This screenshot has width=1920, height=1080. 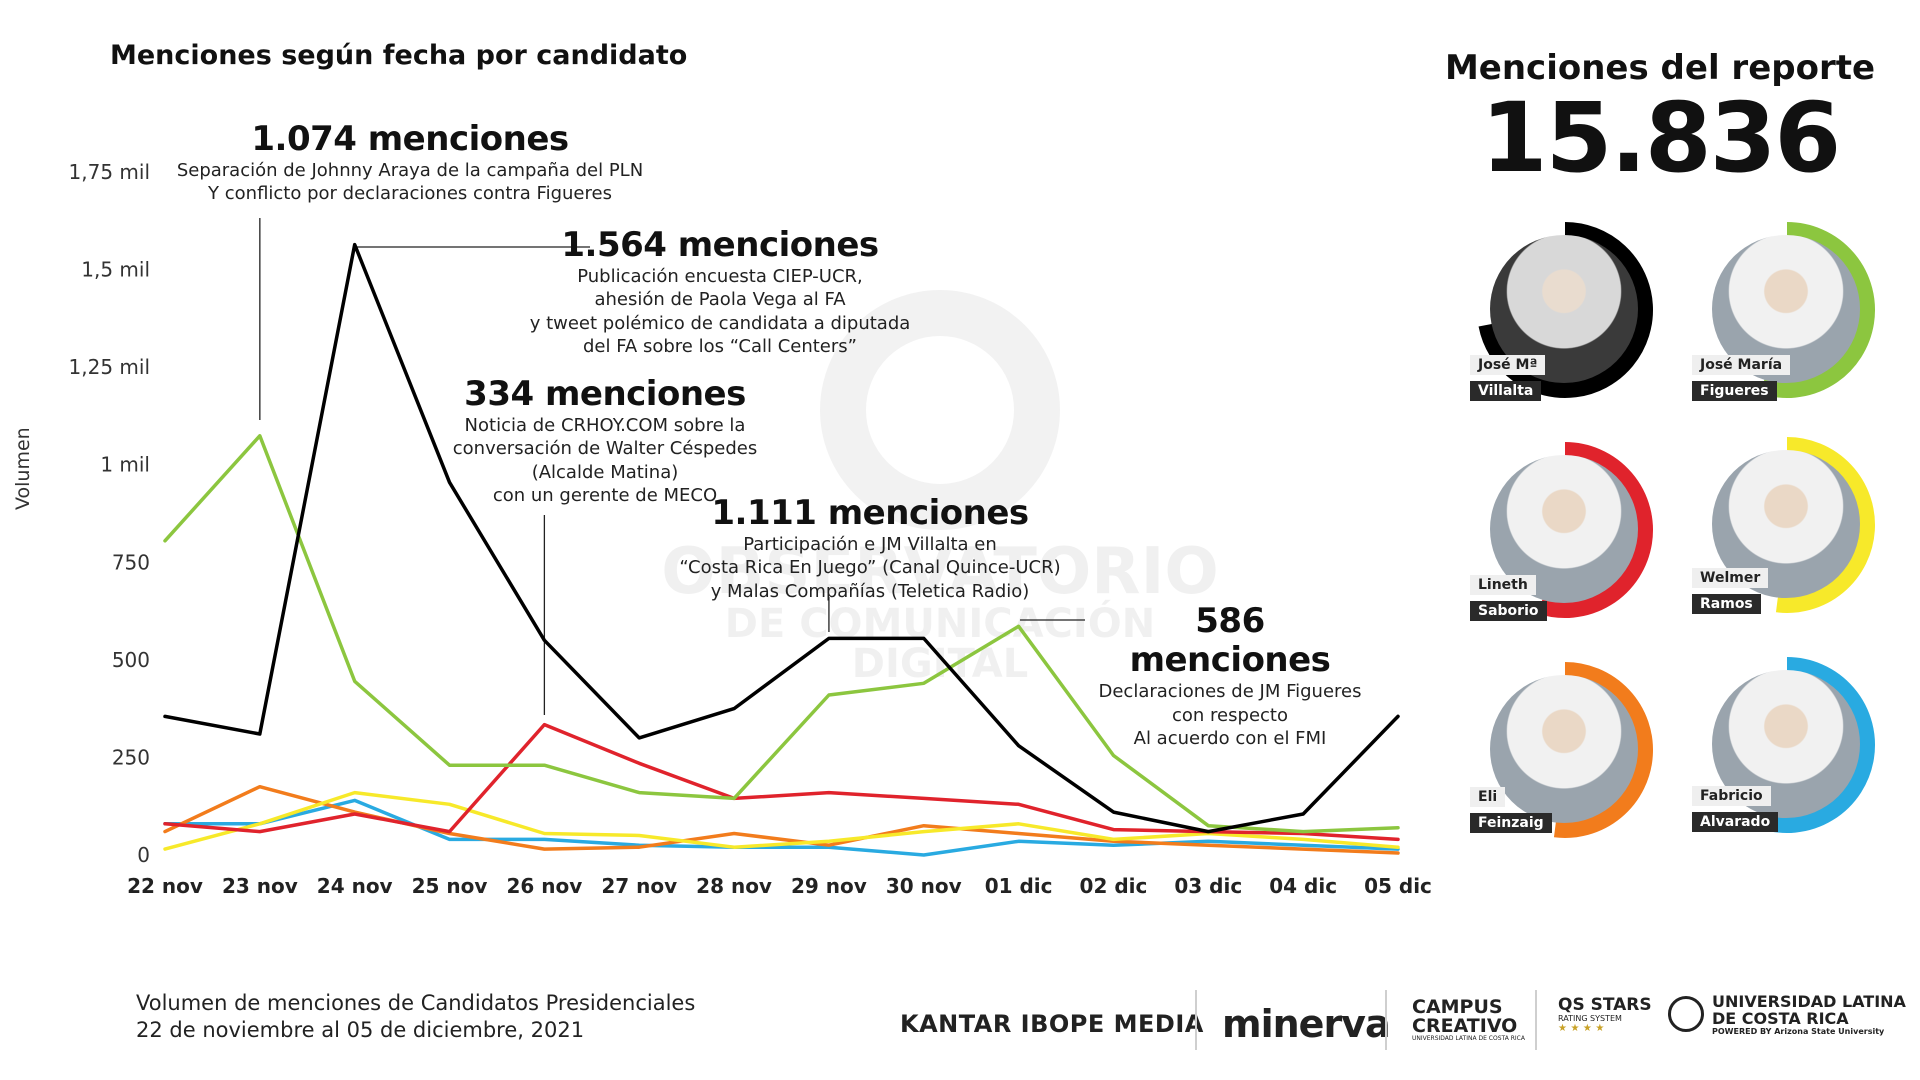 I want to click on globe-icon, so click(x=1686, y=1014).